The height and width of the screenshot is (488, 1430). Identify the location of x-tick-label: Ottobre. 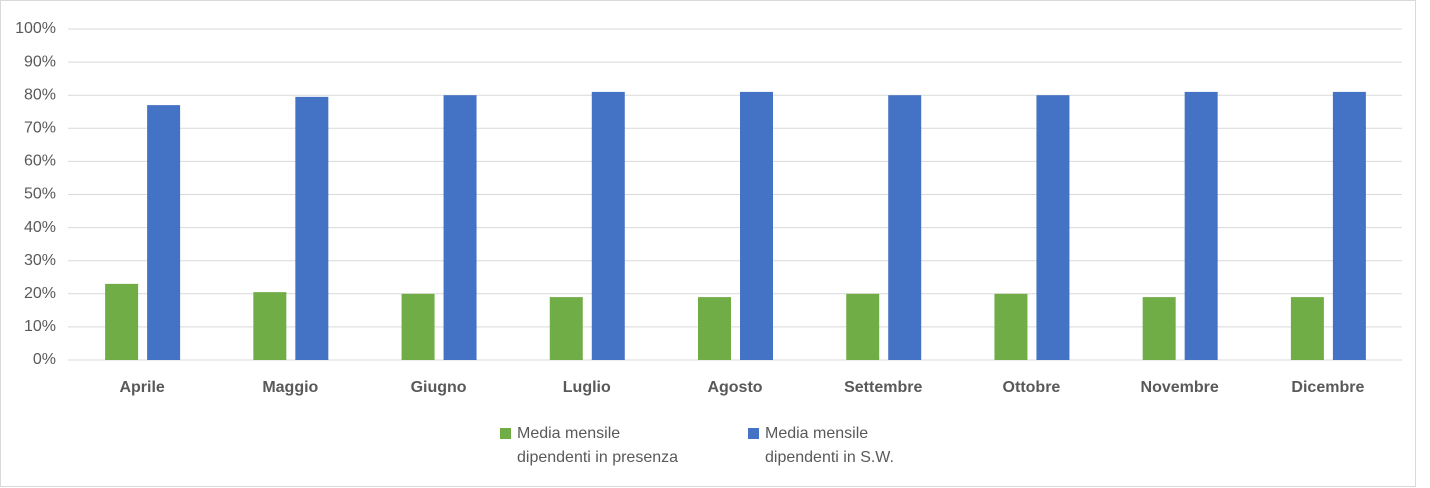
(1032, 387).